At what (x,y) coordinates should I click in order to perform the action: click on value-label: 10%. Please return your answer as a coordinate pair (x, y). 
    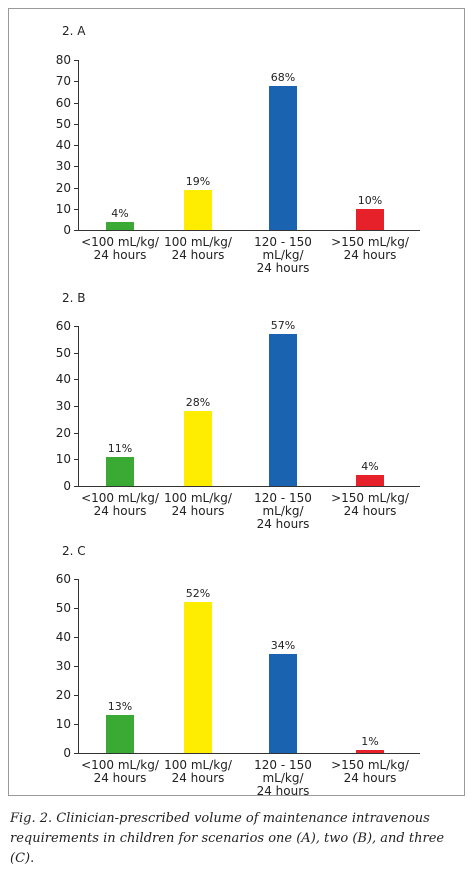
    Looking at the image, I should click on (370, 200).